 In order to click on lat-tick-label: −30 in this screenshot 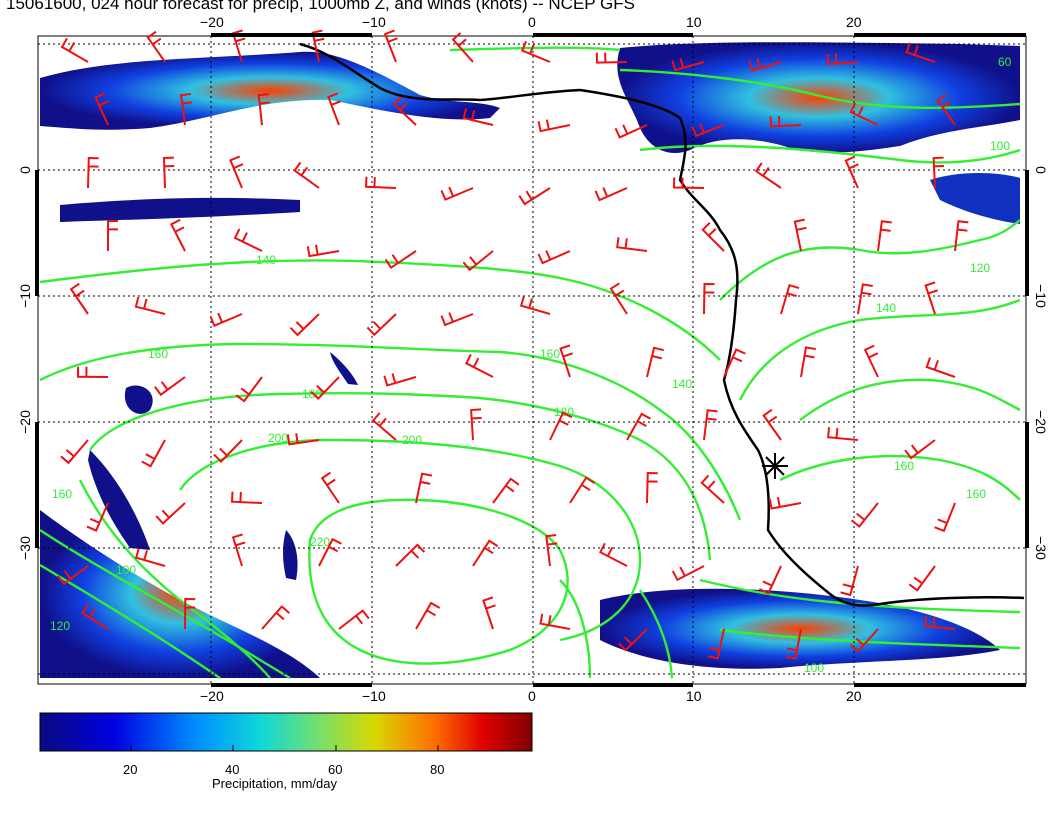, I will do `click(25, 548)`.